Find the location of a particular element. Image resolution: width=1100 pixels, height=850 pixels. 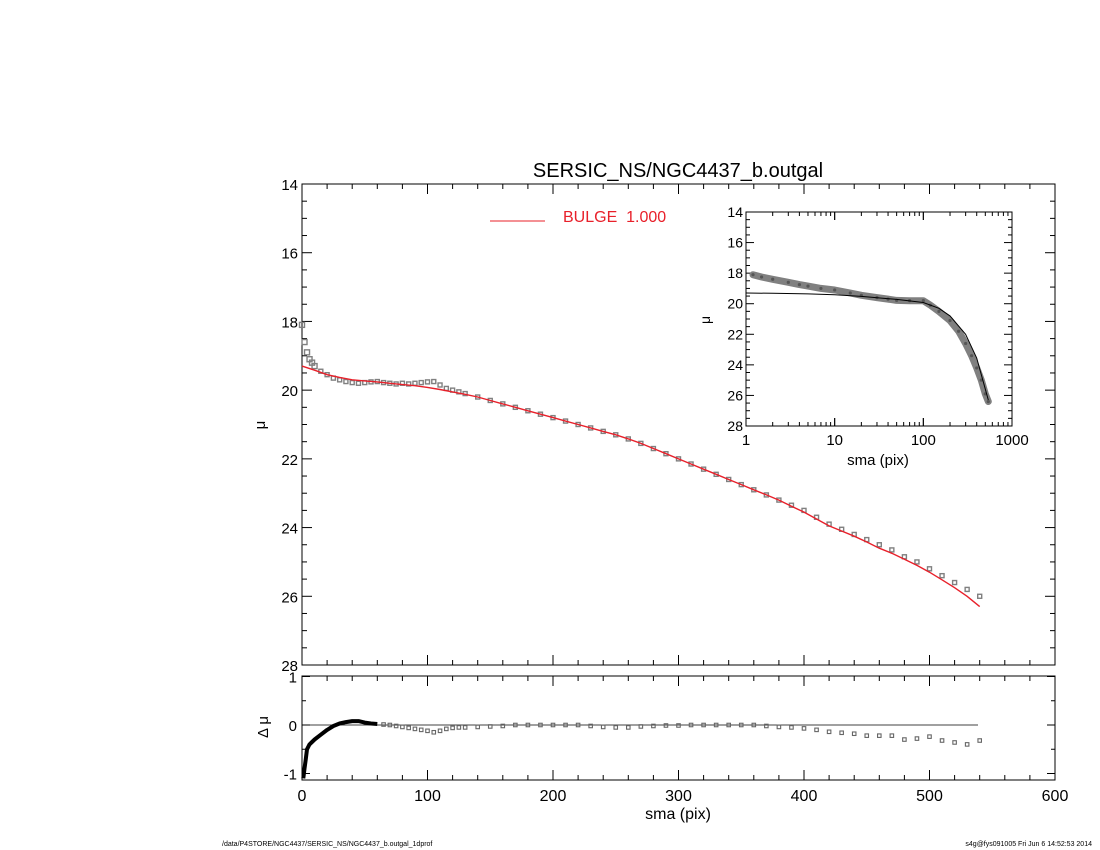

inset-model-line is located at coordinates (867, 346).